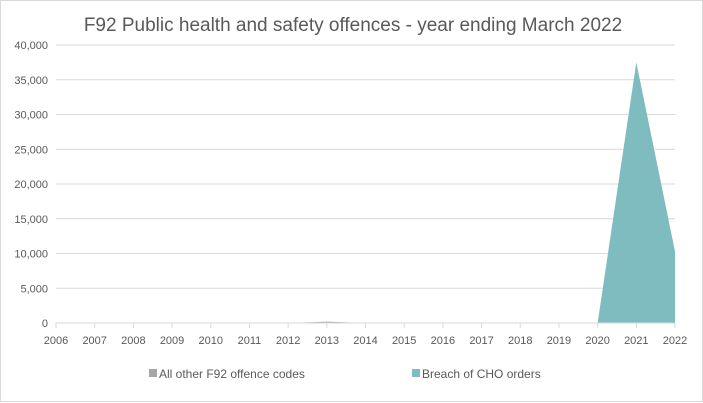  I want to click on x-tick-label: 2013, so click(327, 341).